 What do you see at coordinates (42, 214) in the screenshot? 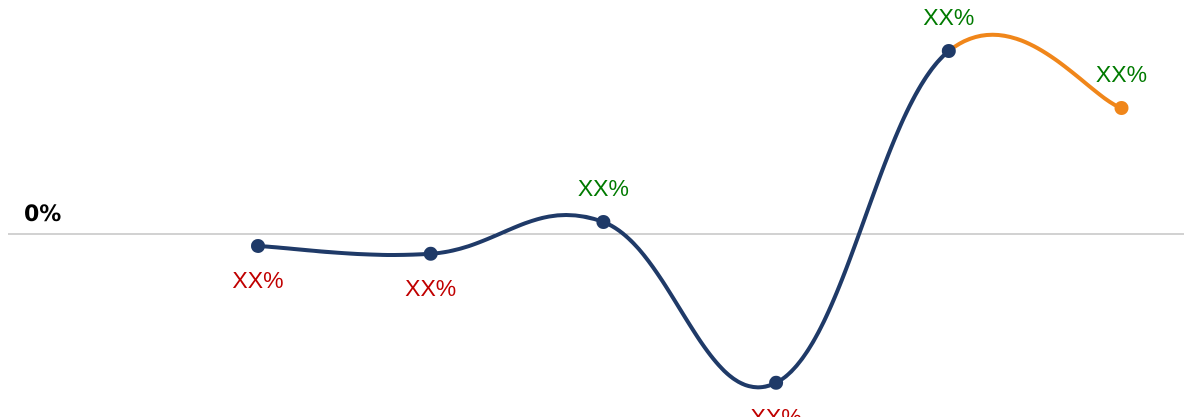
I see `y-tick-label-zero: 0%` at bounding box center [42, 214].